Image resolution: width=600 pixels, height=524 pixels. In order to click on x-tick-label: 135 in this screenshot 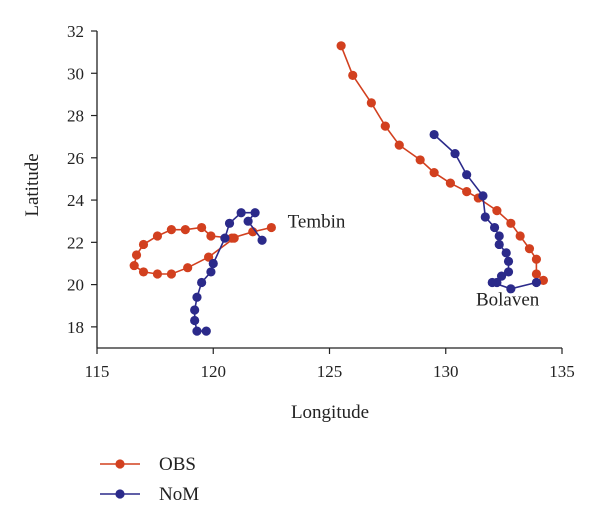, I will do `click(562, 371)`.